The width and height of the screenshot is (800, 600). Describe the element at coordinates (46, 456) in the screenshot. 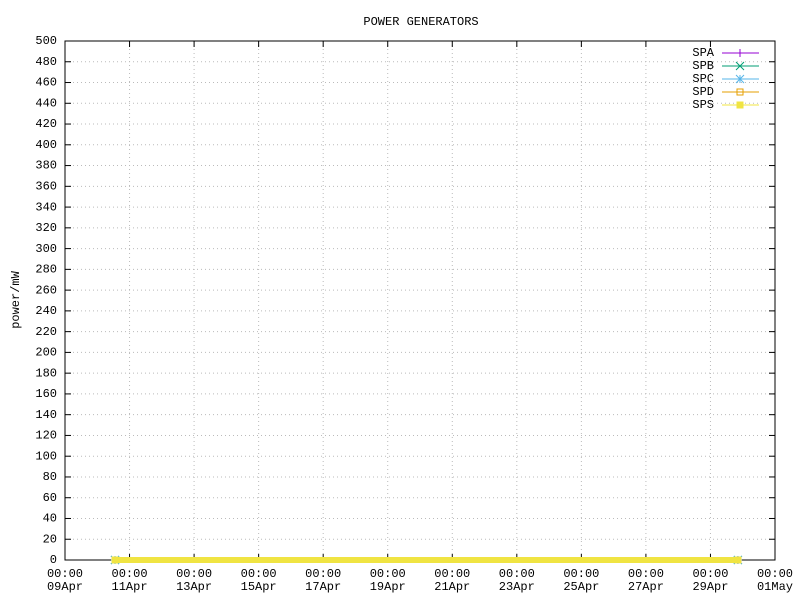

I see `y-tick-label: 100` at that location.